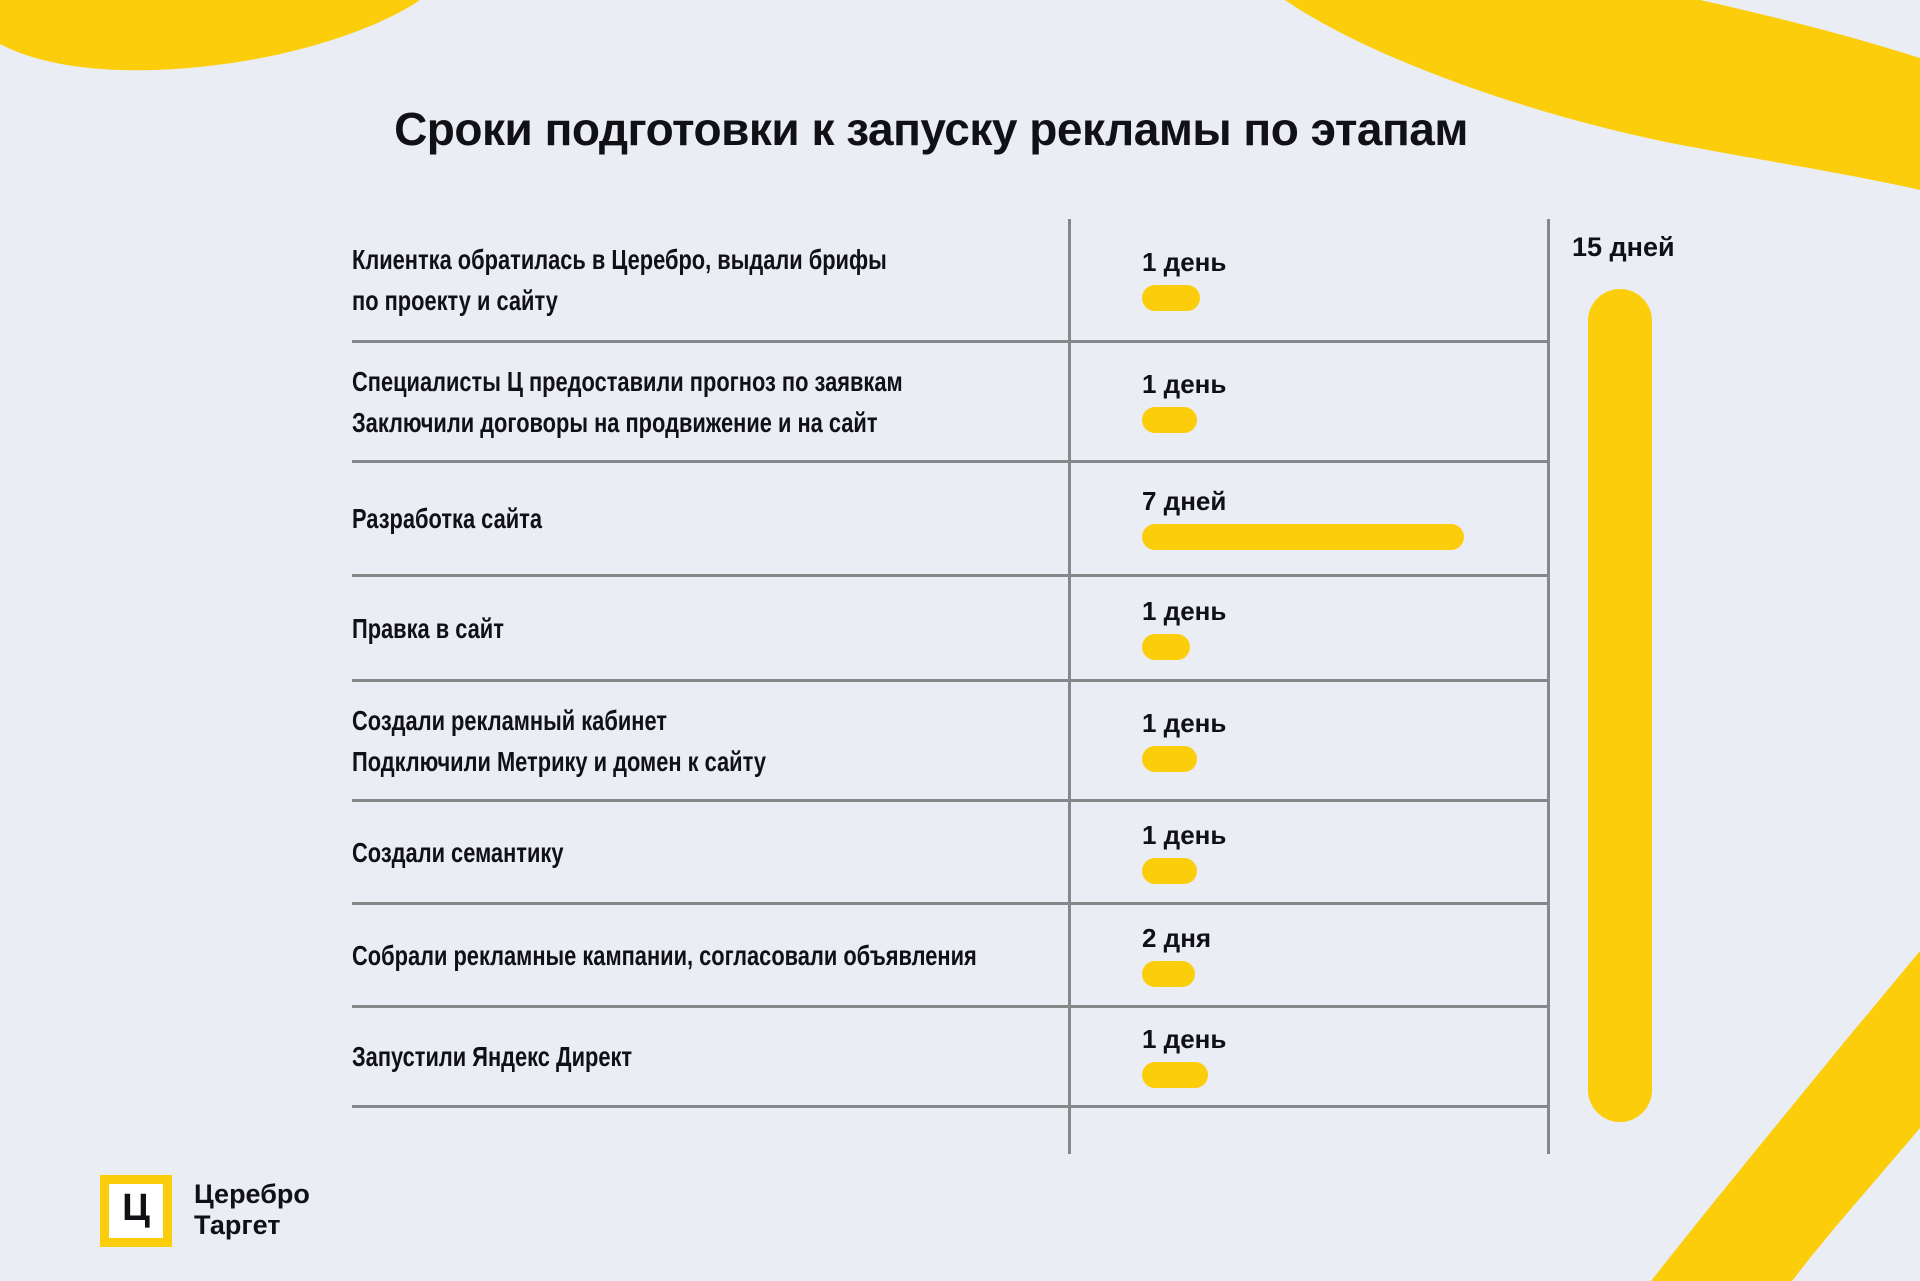  Describe the element at coordinates (1620, 705) in the screenshot. I see `total-days-bar` at that location.